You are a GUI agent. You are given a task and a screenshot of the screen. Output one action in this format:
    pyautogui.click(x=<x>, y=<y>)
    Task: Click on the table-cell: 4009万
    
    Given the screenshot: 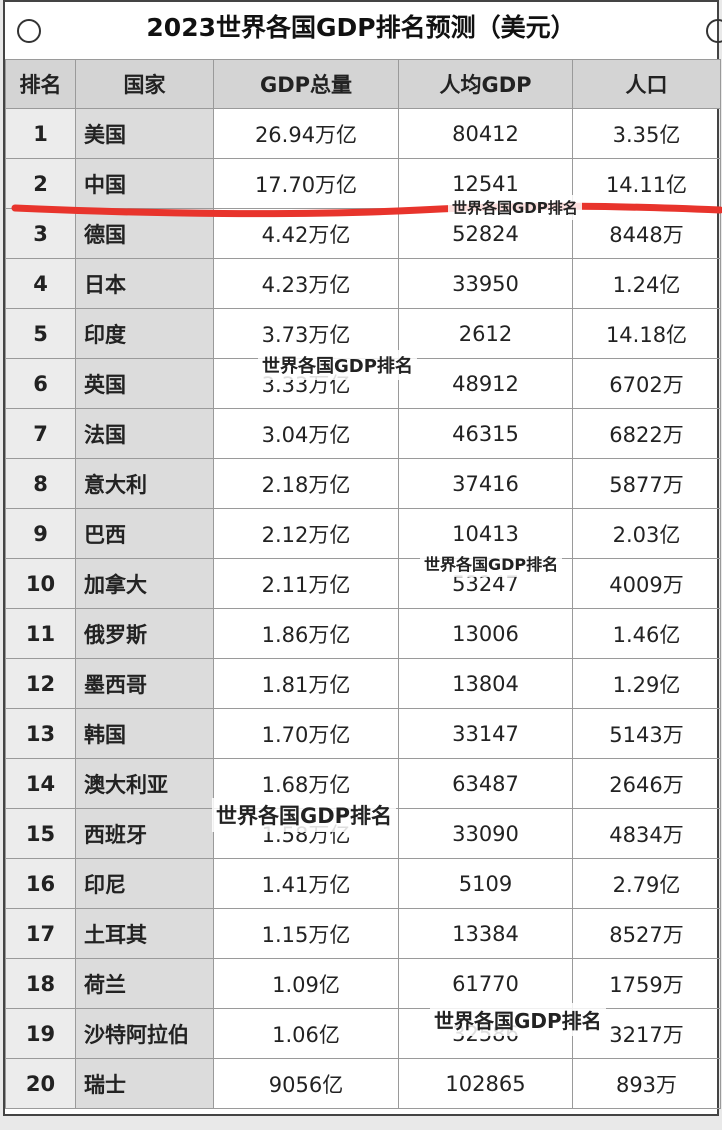 What is the action you would take?
    pyautogui.click(x=646, y=583)
    